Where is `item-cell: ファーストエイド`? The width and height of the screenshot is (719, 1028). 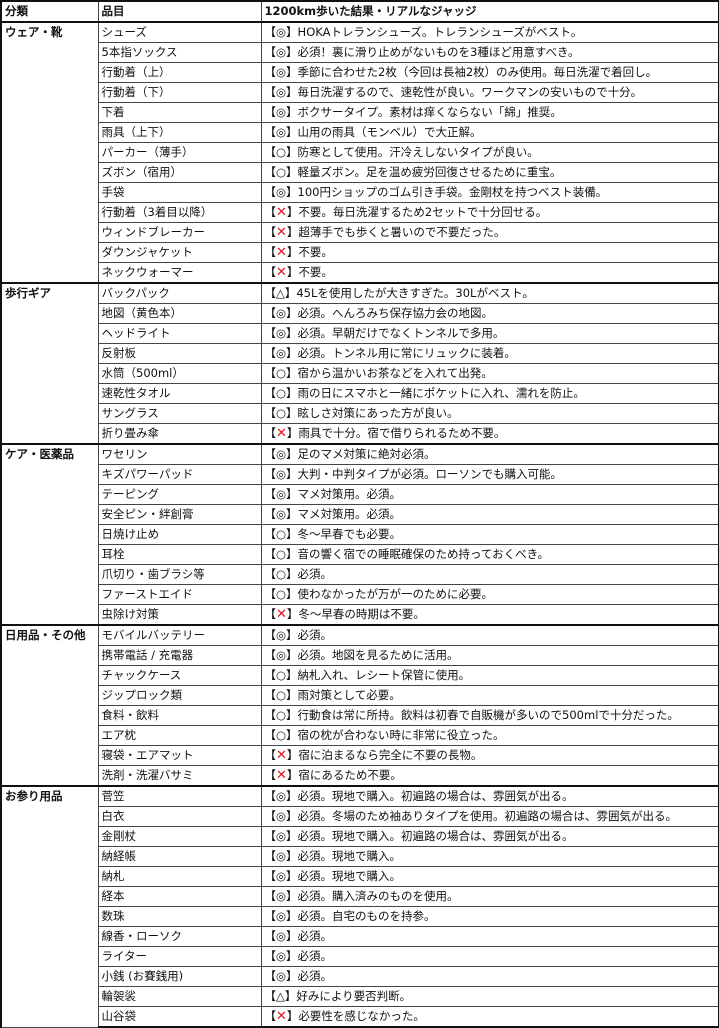 item-cell: ファーストエイド is located at coordinates (179, 594).